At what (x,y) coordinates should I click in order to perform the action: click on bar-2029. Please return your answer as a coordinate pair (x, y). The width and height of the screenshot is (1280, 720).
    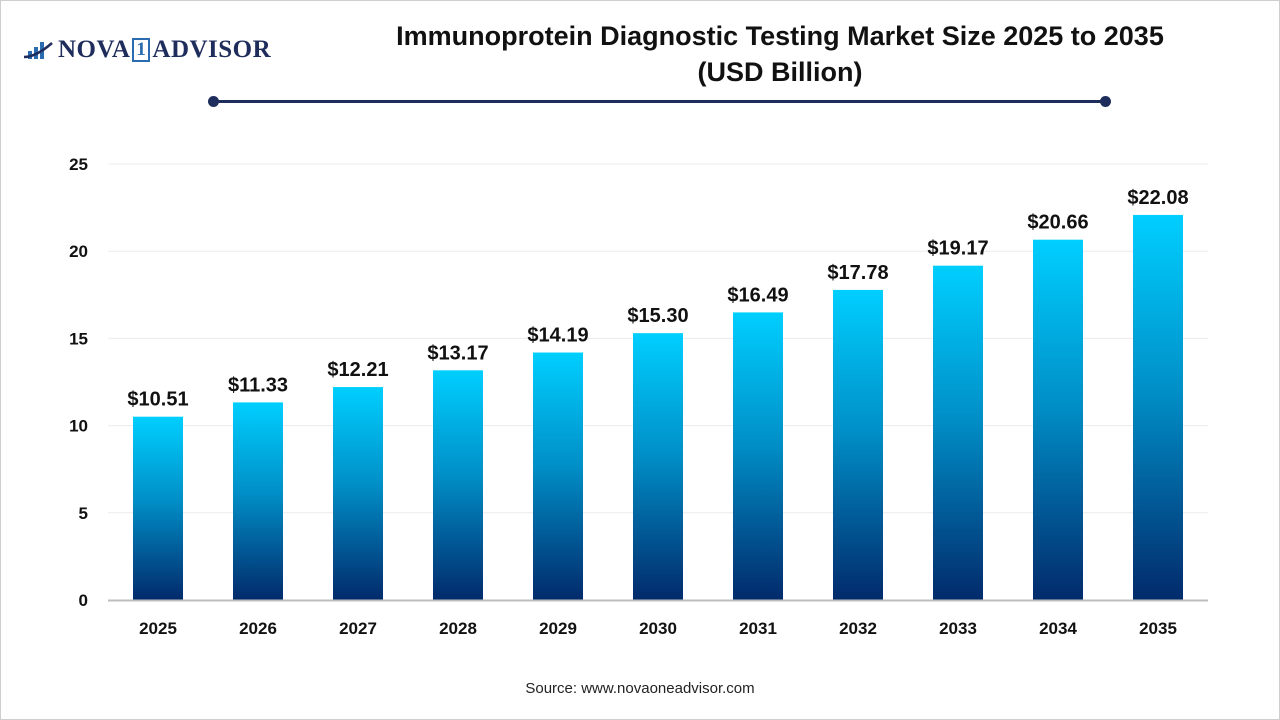
    Looking at the image, I should click on (558, 476).